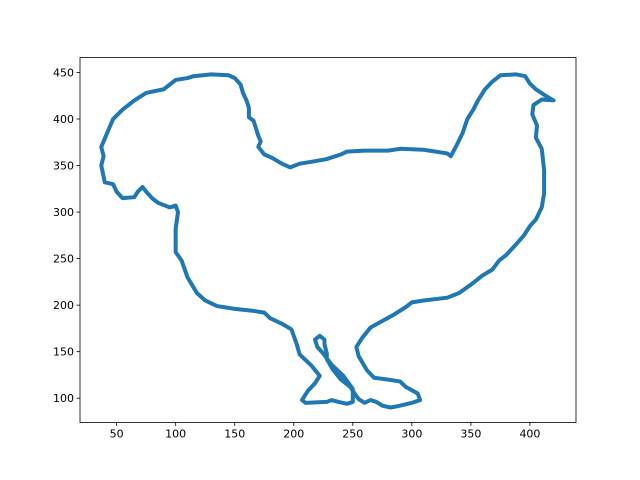 Image resolution: width=640 pixels, height=480 pixels. I want to click on x-tick-label: 100, so click(175, 433).